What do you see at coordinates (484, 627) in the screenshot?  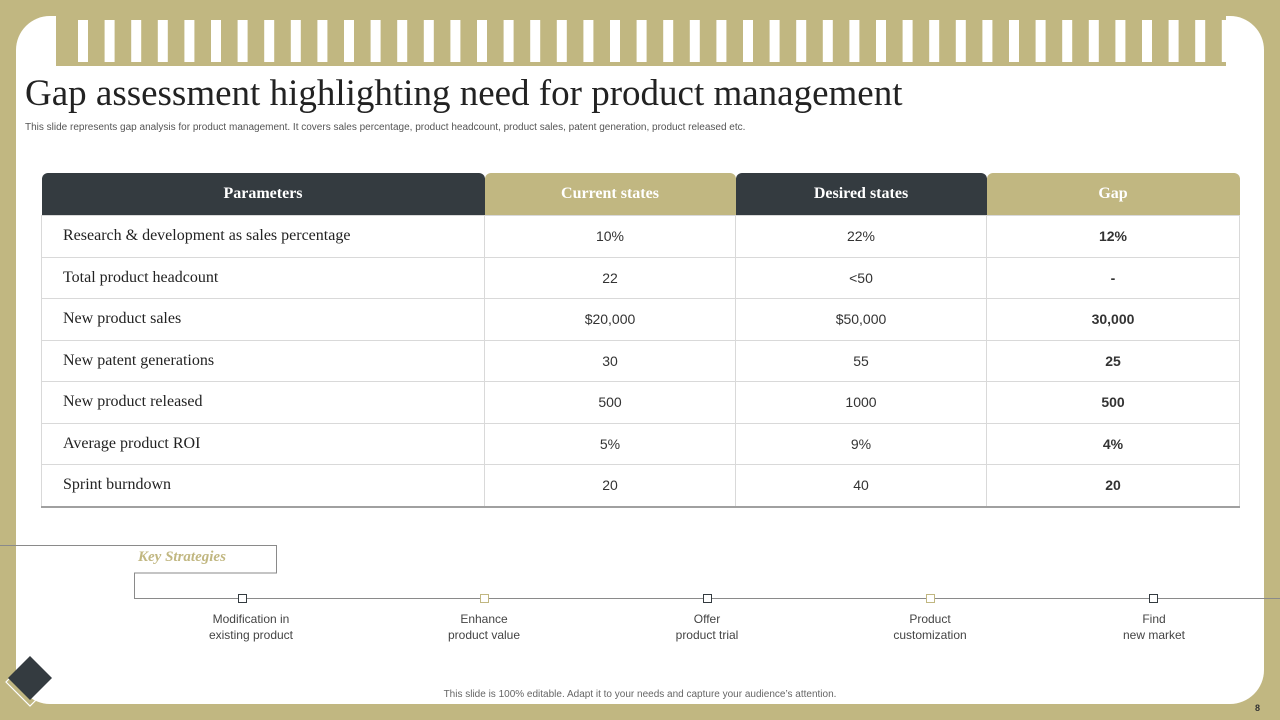 I see `strategy-item: Enhance product value` at bounding box center [484, 627].